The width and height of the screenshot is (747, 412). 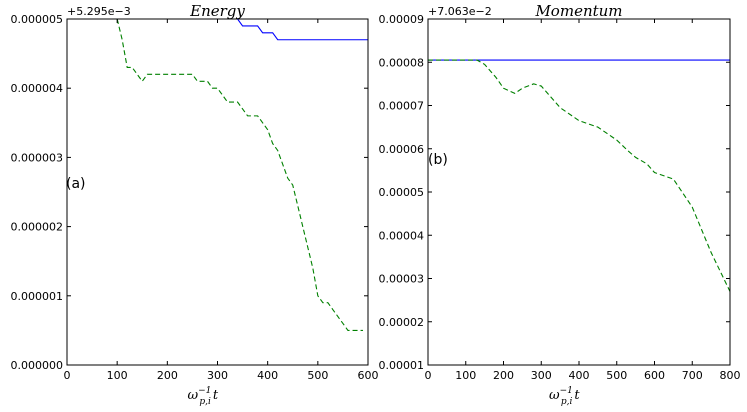 I want to click on panel-label: (a), so click(x=76, y=184).